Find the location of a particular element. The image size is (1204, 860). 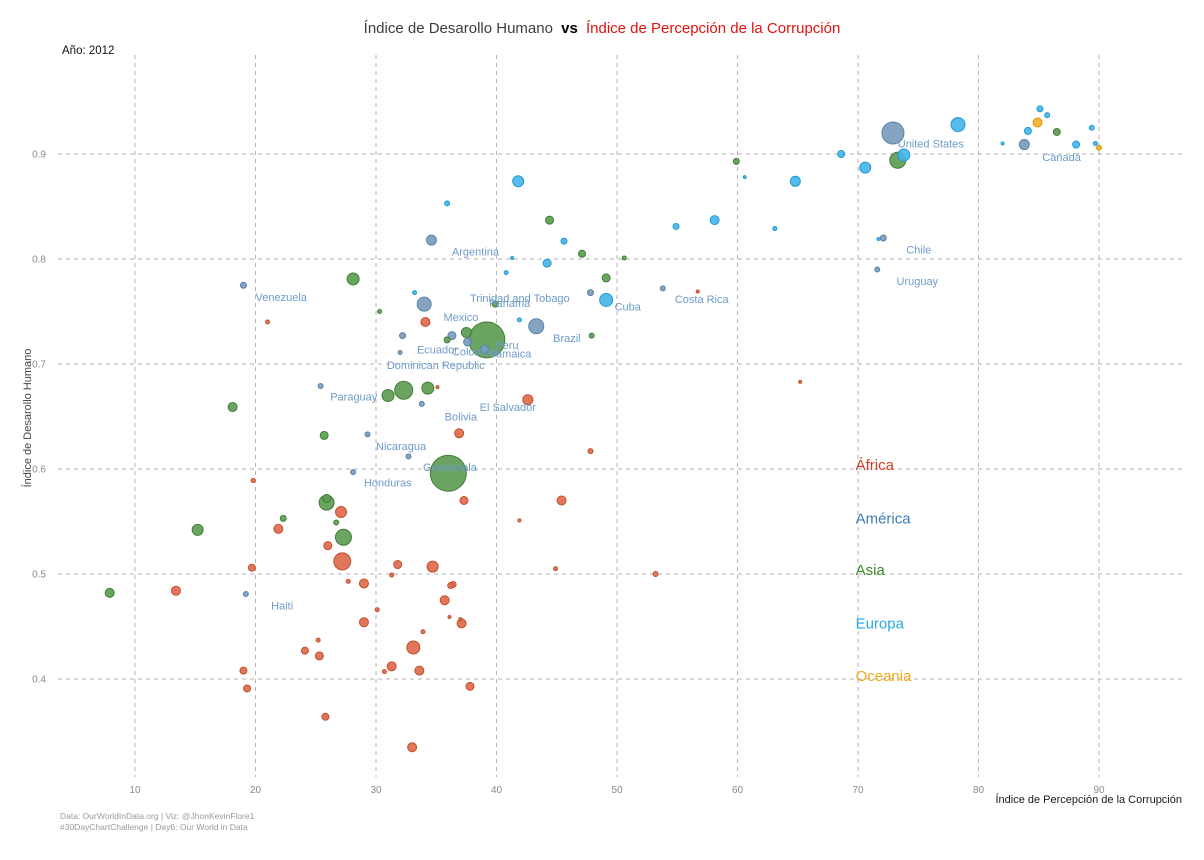

country-label: Mexico is located at coordinates (460, 318).